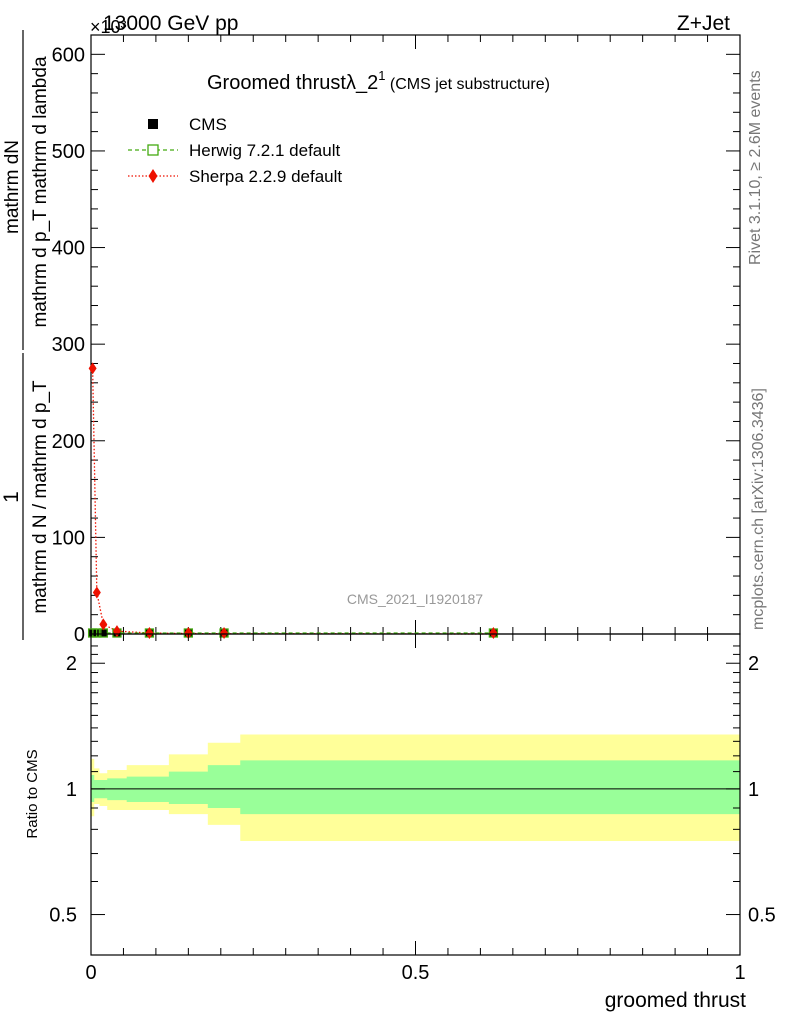 The height and width of the screenshot is (1024, 786). I want to click on ratio-y-label: Ratio to CMS, so click(32, 793).